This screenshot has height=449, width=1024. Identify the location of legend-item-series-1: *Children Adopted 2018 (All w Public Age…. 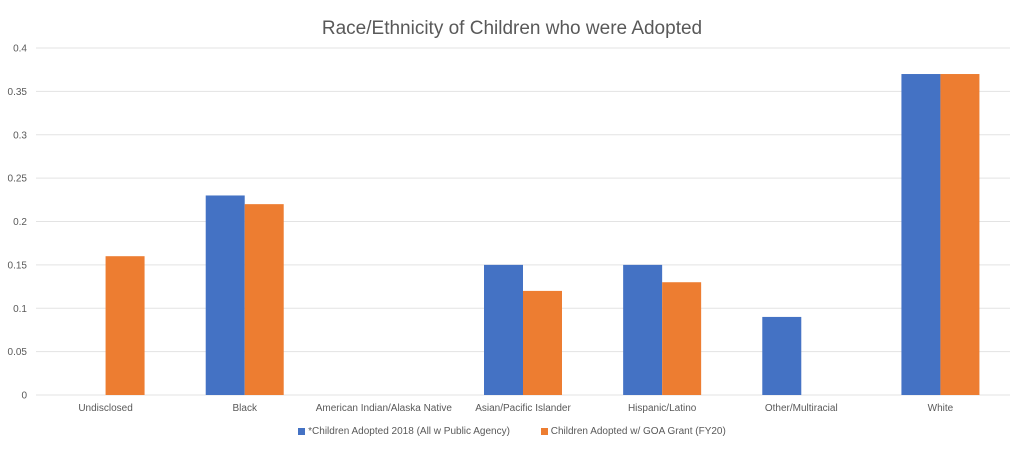
(404, 431).